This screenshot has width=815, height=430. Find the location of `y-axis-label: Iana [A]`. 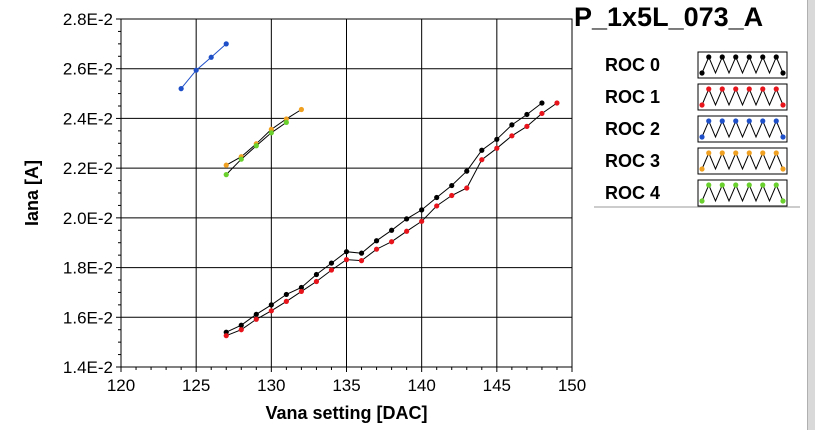

y-axis-label: Iana [A] is located at coordinates (32, 193).